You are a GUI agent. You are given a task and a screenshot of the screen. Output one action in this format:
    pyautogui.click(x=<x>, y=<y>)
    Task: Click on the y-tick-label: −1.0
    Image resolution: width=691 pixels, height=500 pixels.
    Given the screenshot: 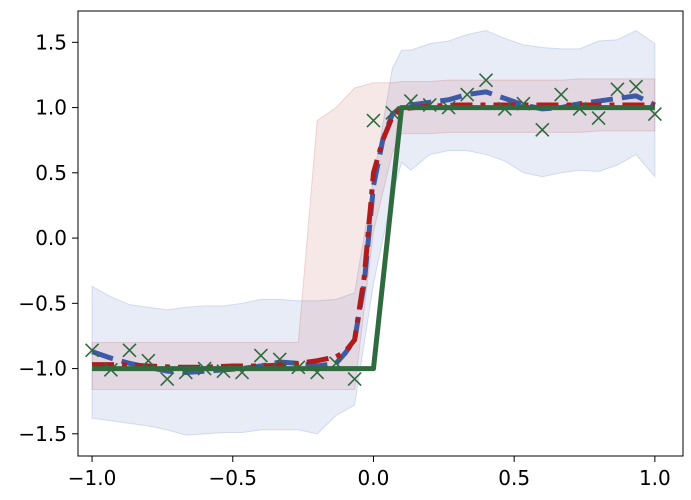 What is the action you would take?
    pyautogui.click(x=42, y=369)
    